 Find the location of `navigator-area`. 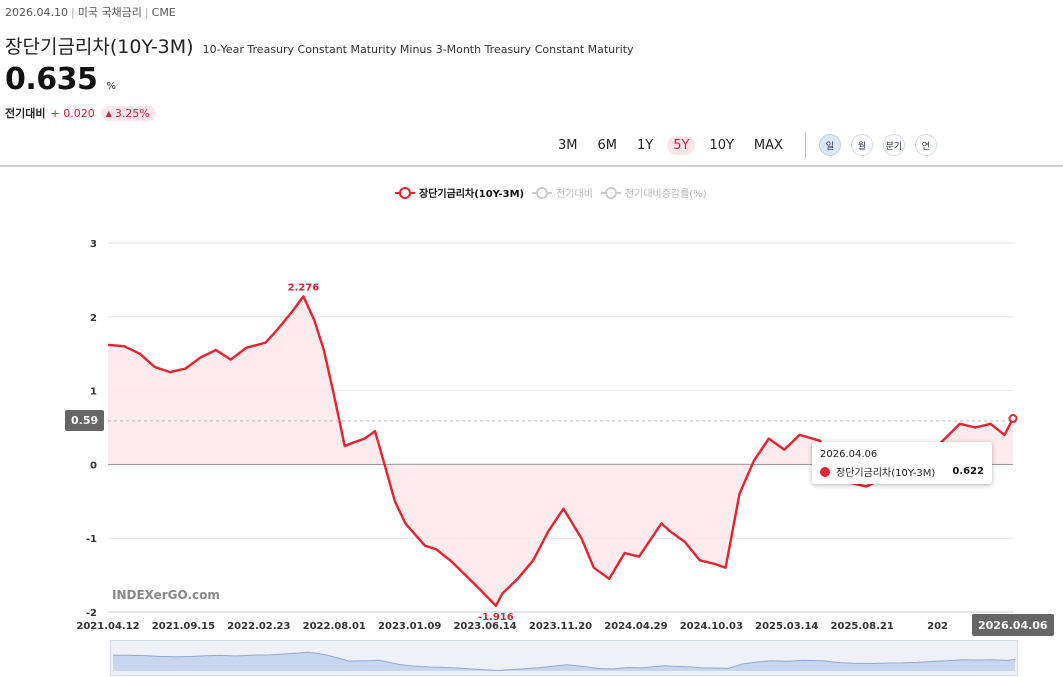

navigator-area is located at coordinates (564, 661).